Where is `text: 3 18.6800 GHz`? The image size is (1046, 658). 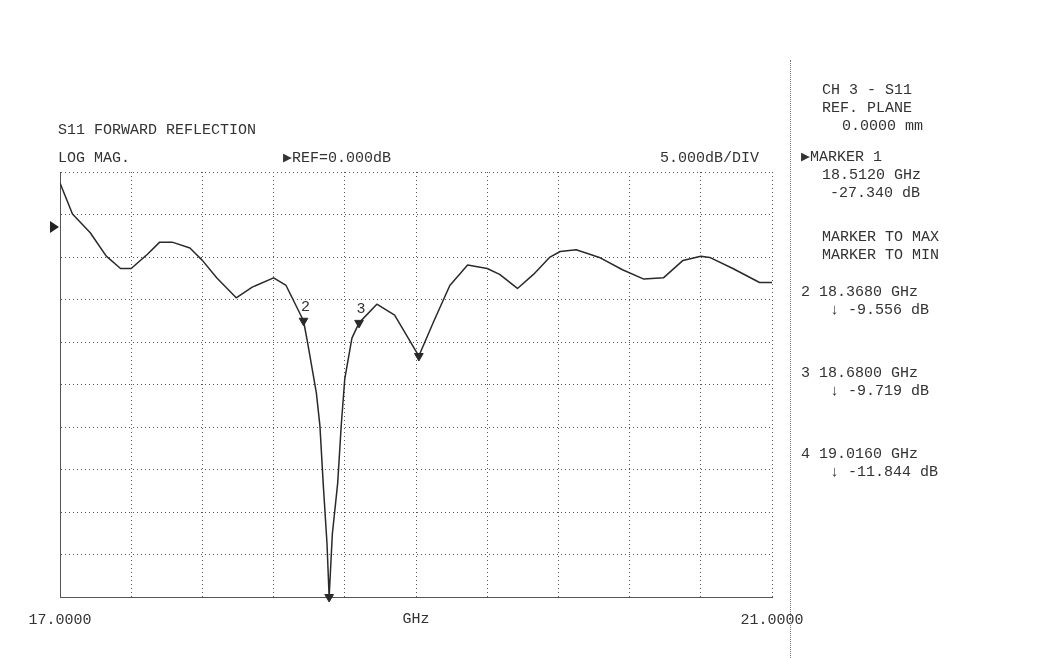
text: 3 18.6800 GHz is located at coordinates (860, 374).